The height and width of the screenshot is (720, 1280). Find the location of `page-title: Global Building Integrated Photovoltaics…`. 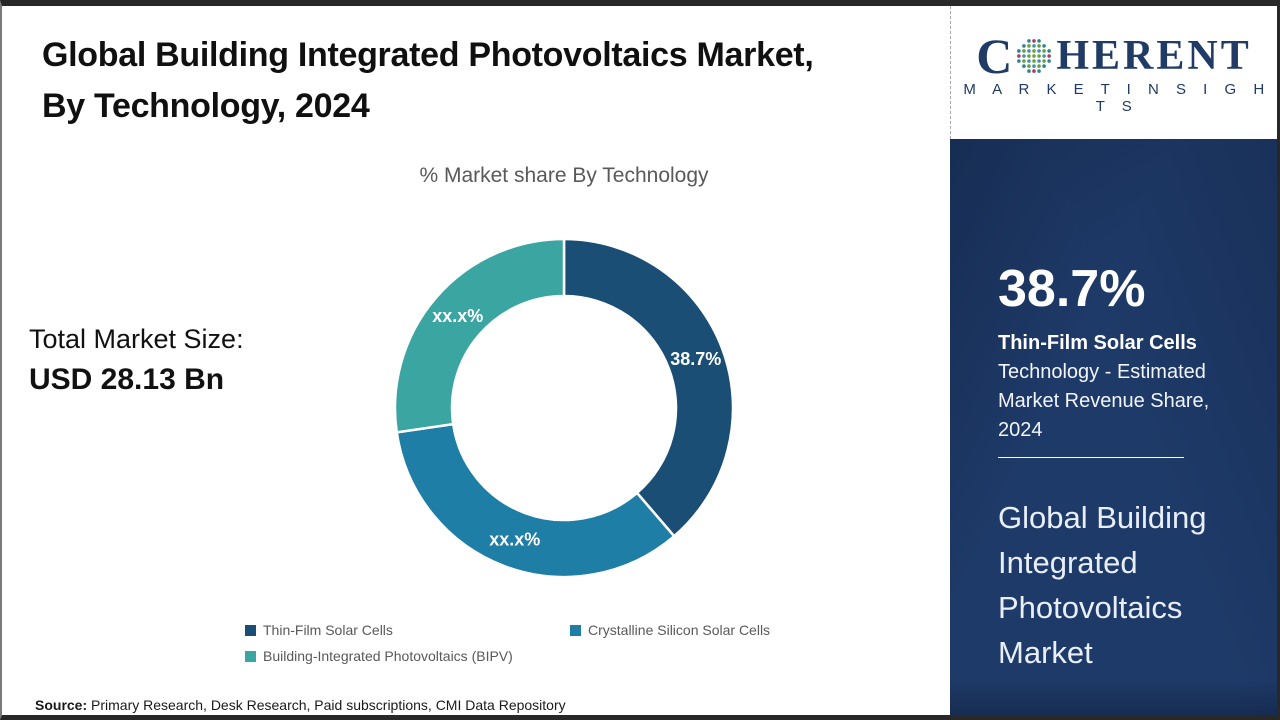

page-title: Global Building Integrated Photovoltaics… is located at coordinates (428, 81).